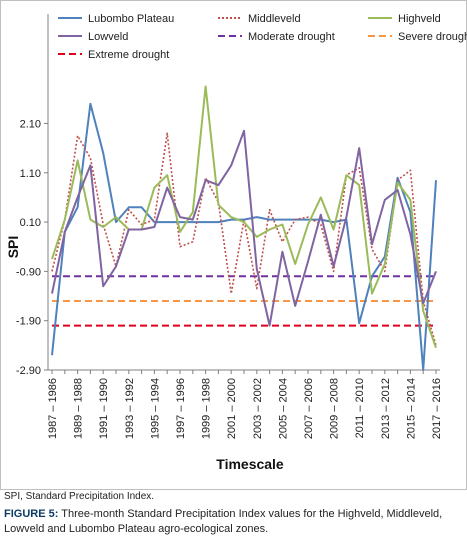  Describe the element at coordinates (30, 174) in the screenshot. I see `y-tick-label: 1.10` at that location.